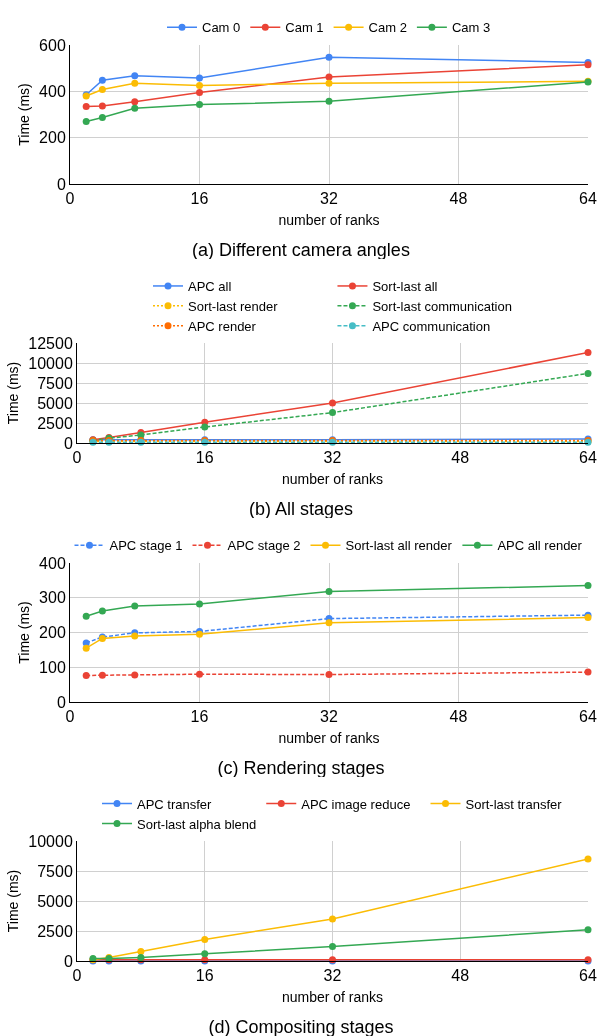  Describe the element at coordinates (146, 546) in the screenshot. I see `legend-label: APC stage 1` at that location.